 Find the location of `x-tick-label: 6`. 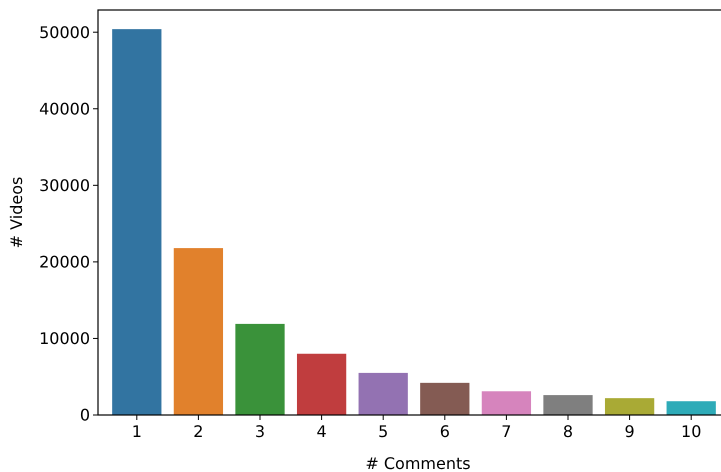

x-tick-label: 6 is located at coordinates (445, 431).